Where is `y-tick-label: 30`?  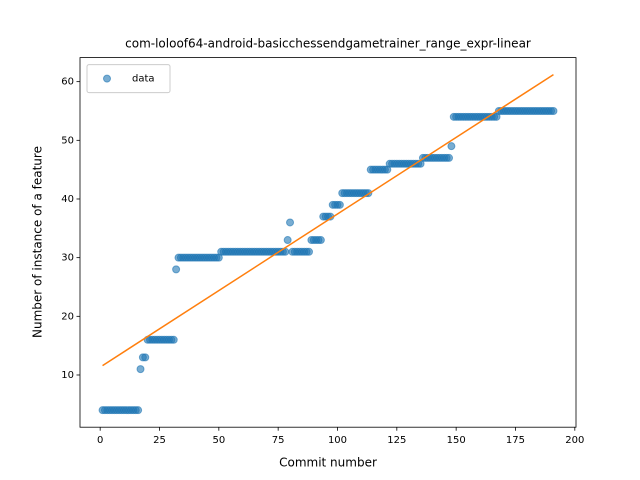 y-tick-label: 30 is located at coordinates (67, 258).